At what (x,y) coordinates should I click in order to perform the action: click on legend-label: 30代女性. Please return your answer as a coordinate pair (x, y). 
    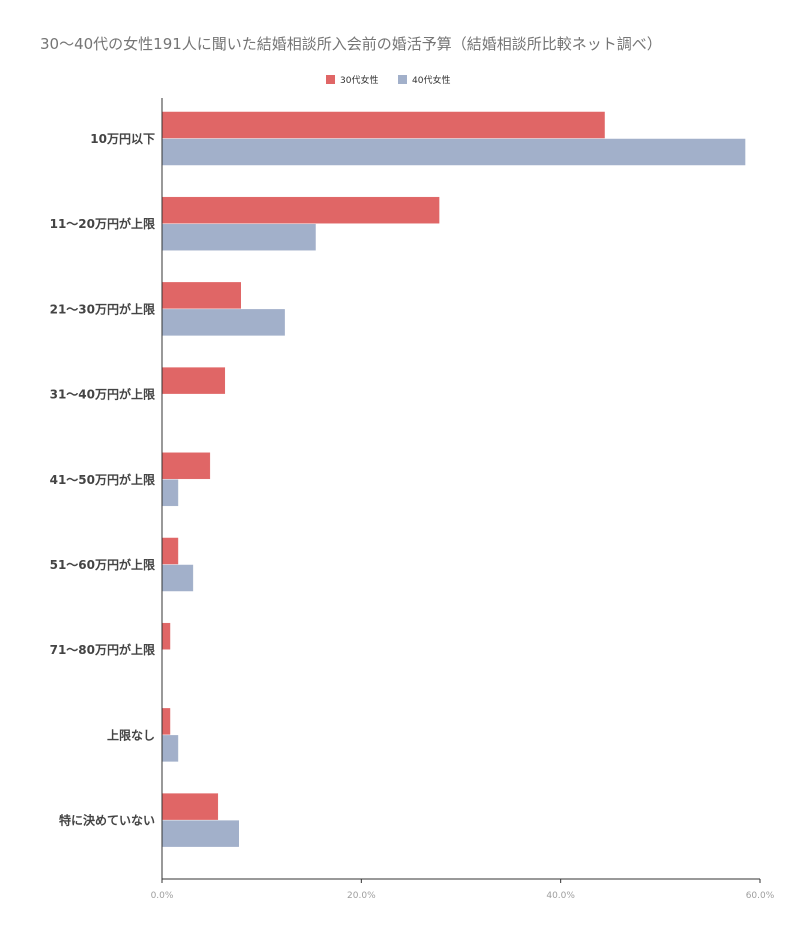
    Looking at the image, I should click on (359, 80).